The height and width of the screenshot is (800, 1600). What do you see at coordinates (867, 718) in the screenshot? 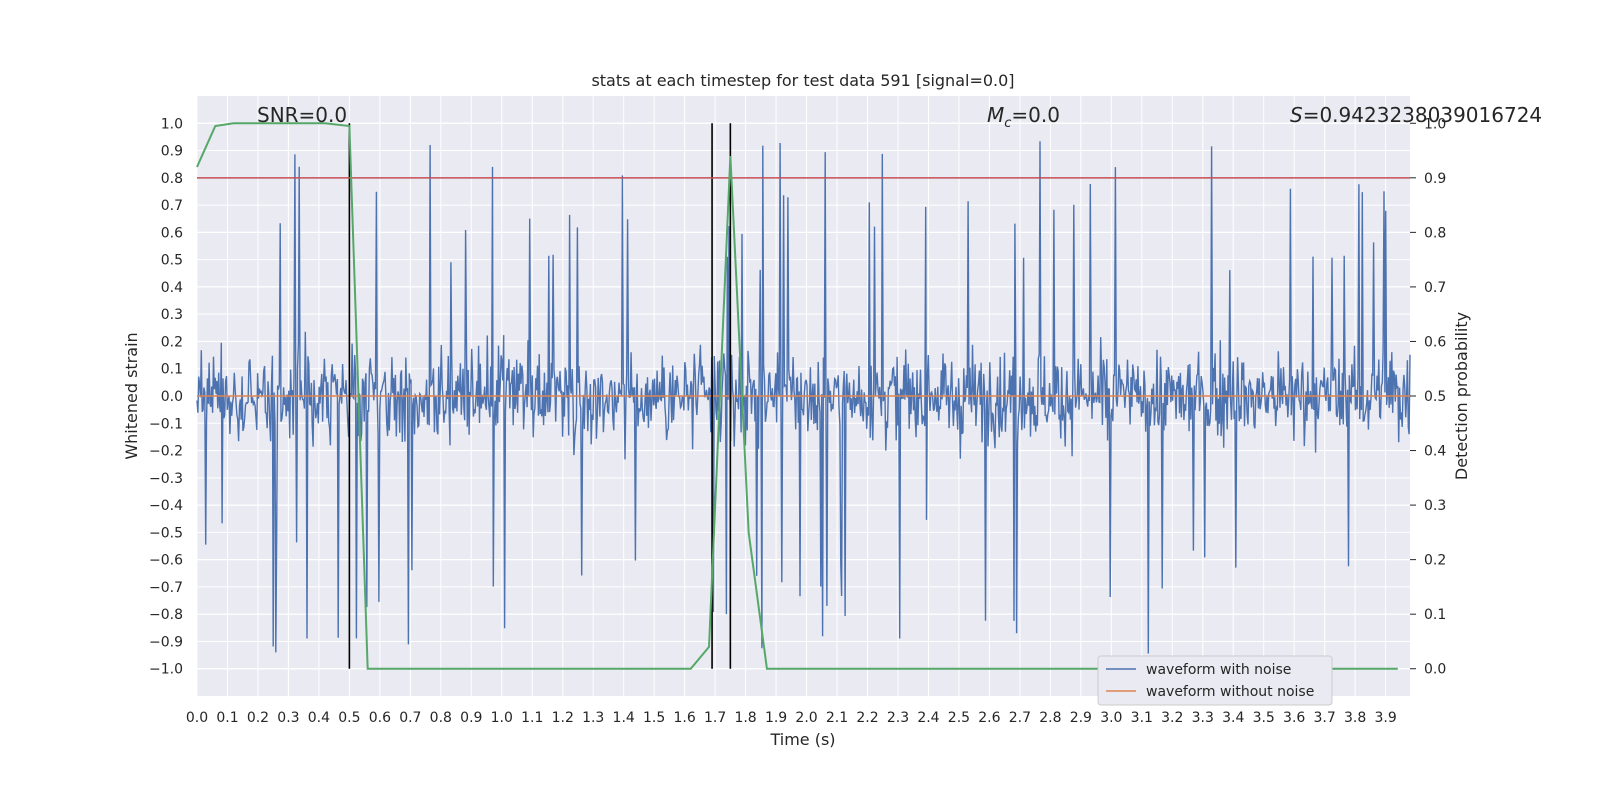
I see `x-tick-label: 2.2` at bounding box center [867, 718].